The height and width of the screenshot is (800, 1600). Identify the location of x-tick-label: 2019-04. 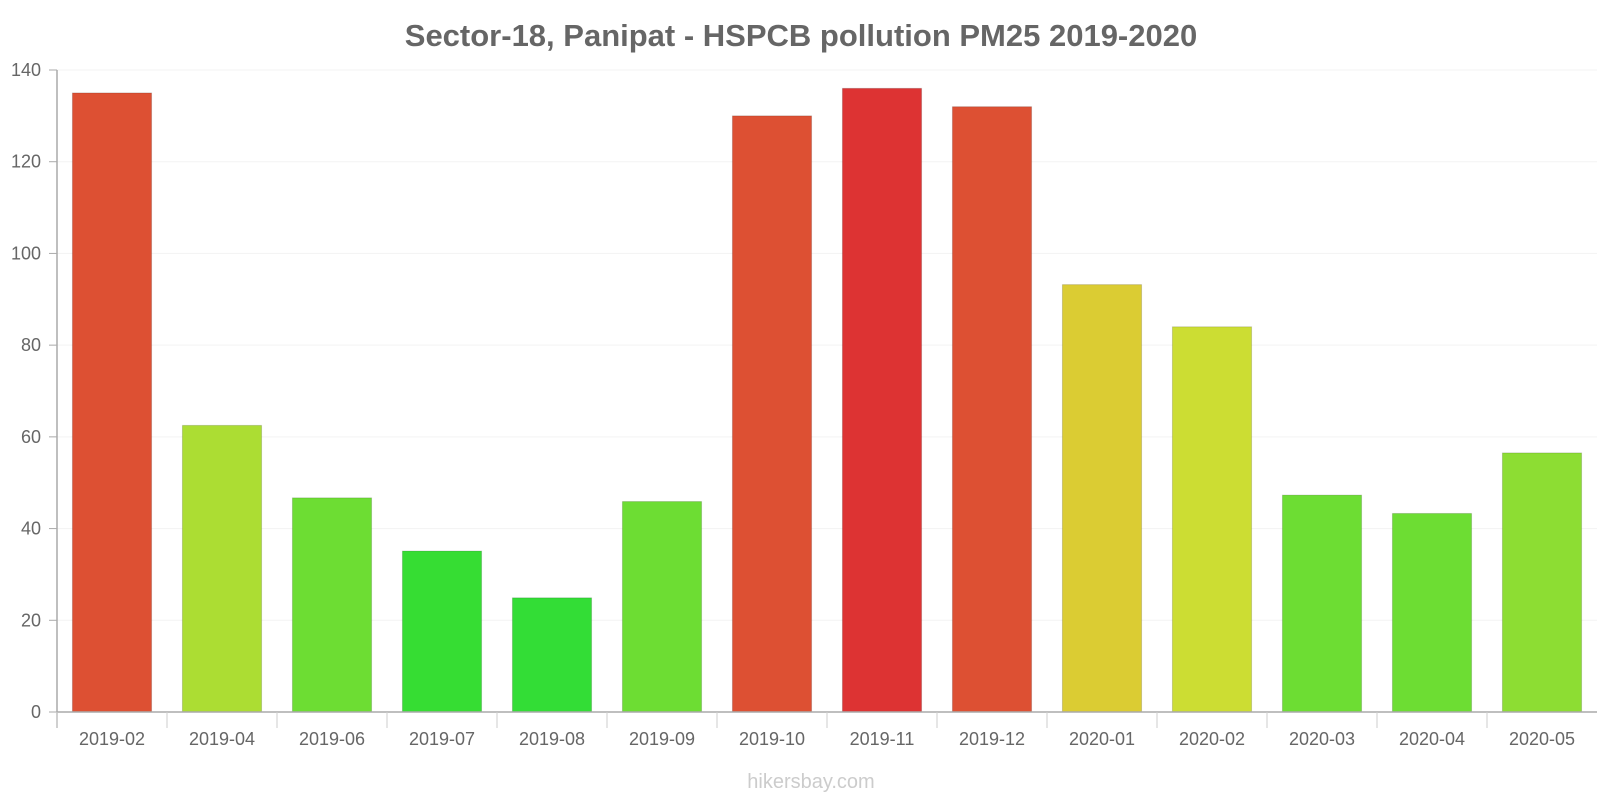
(222, 739).